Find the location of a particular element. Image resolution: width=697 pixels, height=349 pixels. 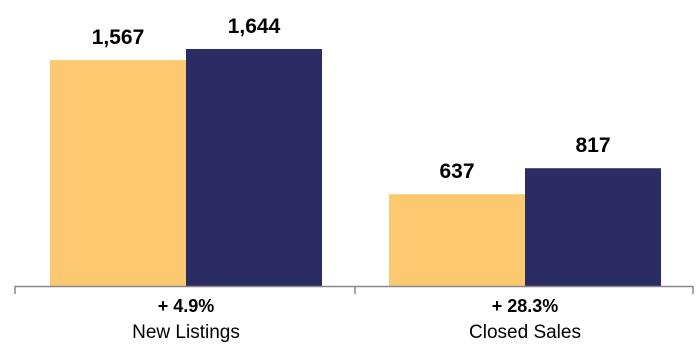

data-label: 637 is located at coordinates (456, 171).